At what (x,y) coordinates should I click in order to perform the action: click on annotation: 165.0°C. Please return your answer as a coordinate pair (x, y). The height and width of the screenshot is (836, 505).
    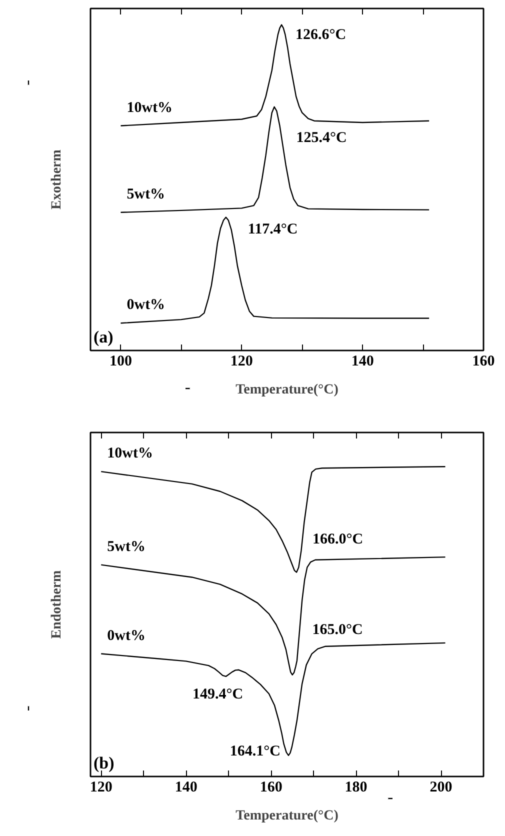
    Looking at the image, I should click on (337, 630).